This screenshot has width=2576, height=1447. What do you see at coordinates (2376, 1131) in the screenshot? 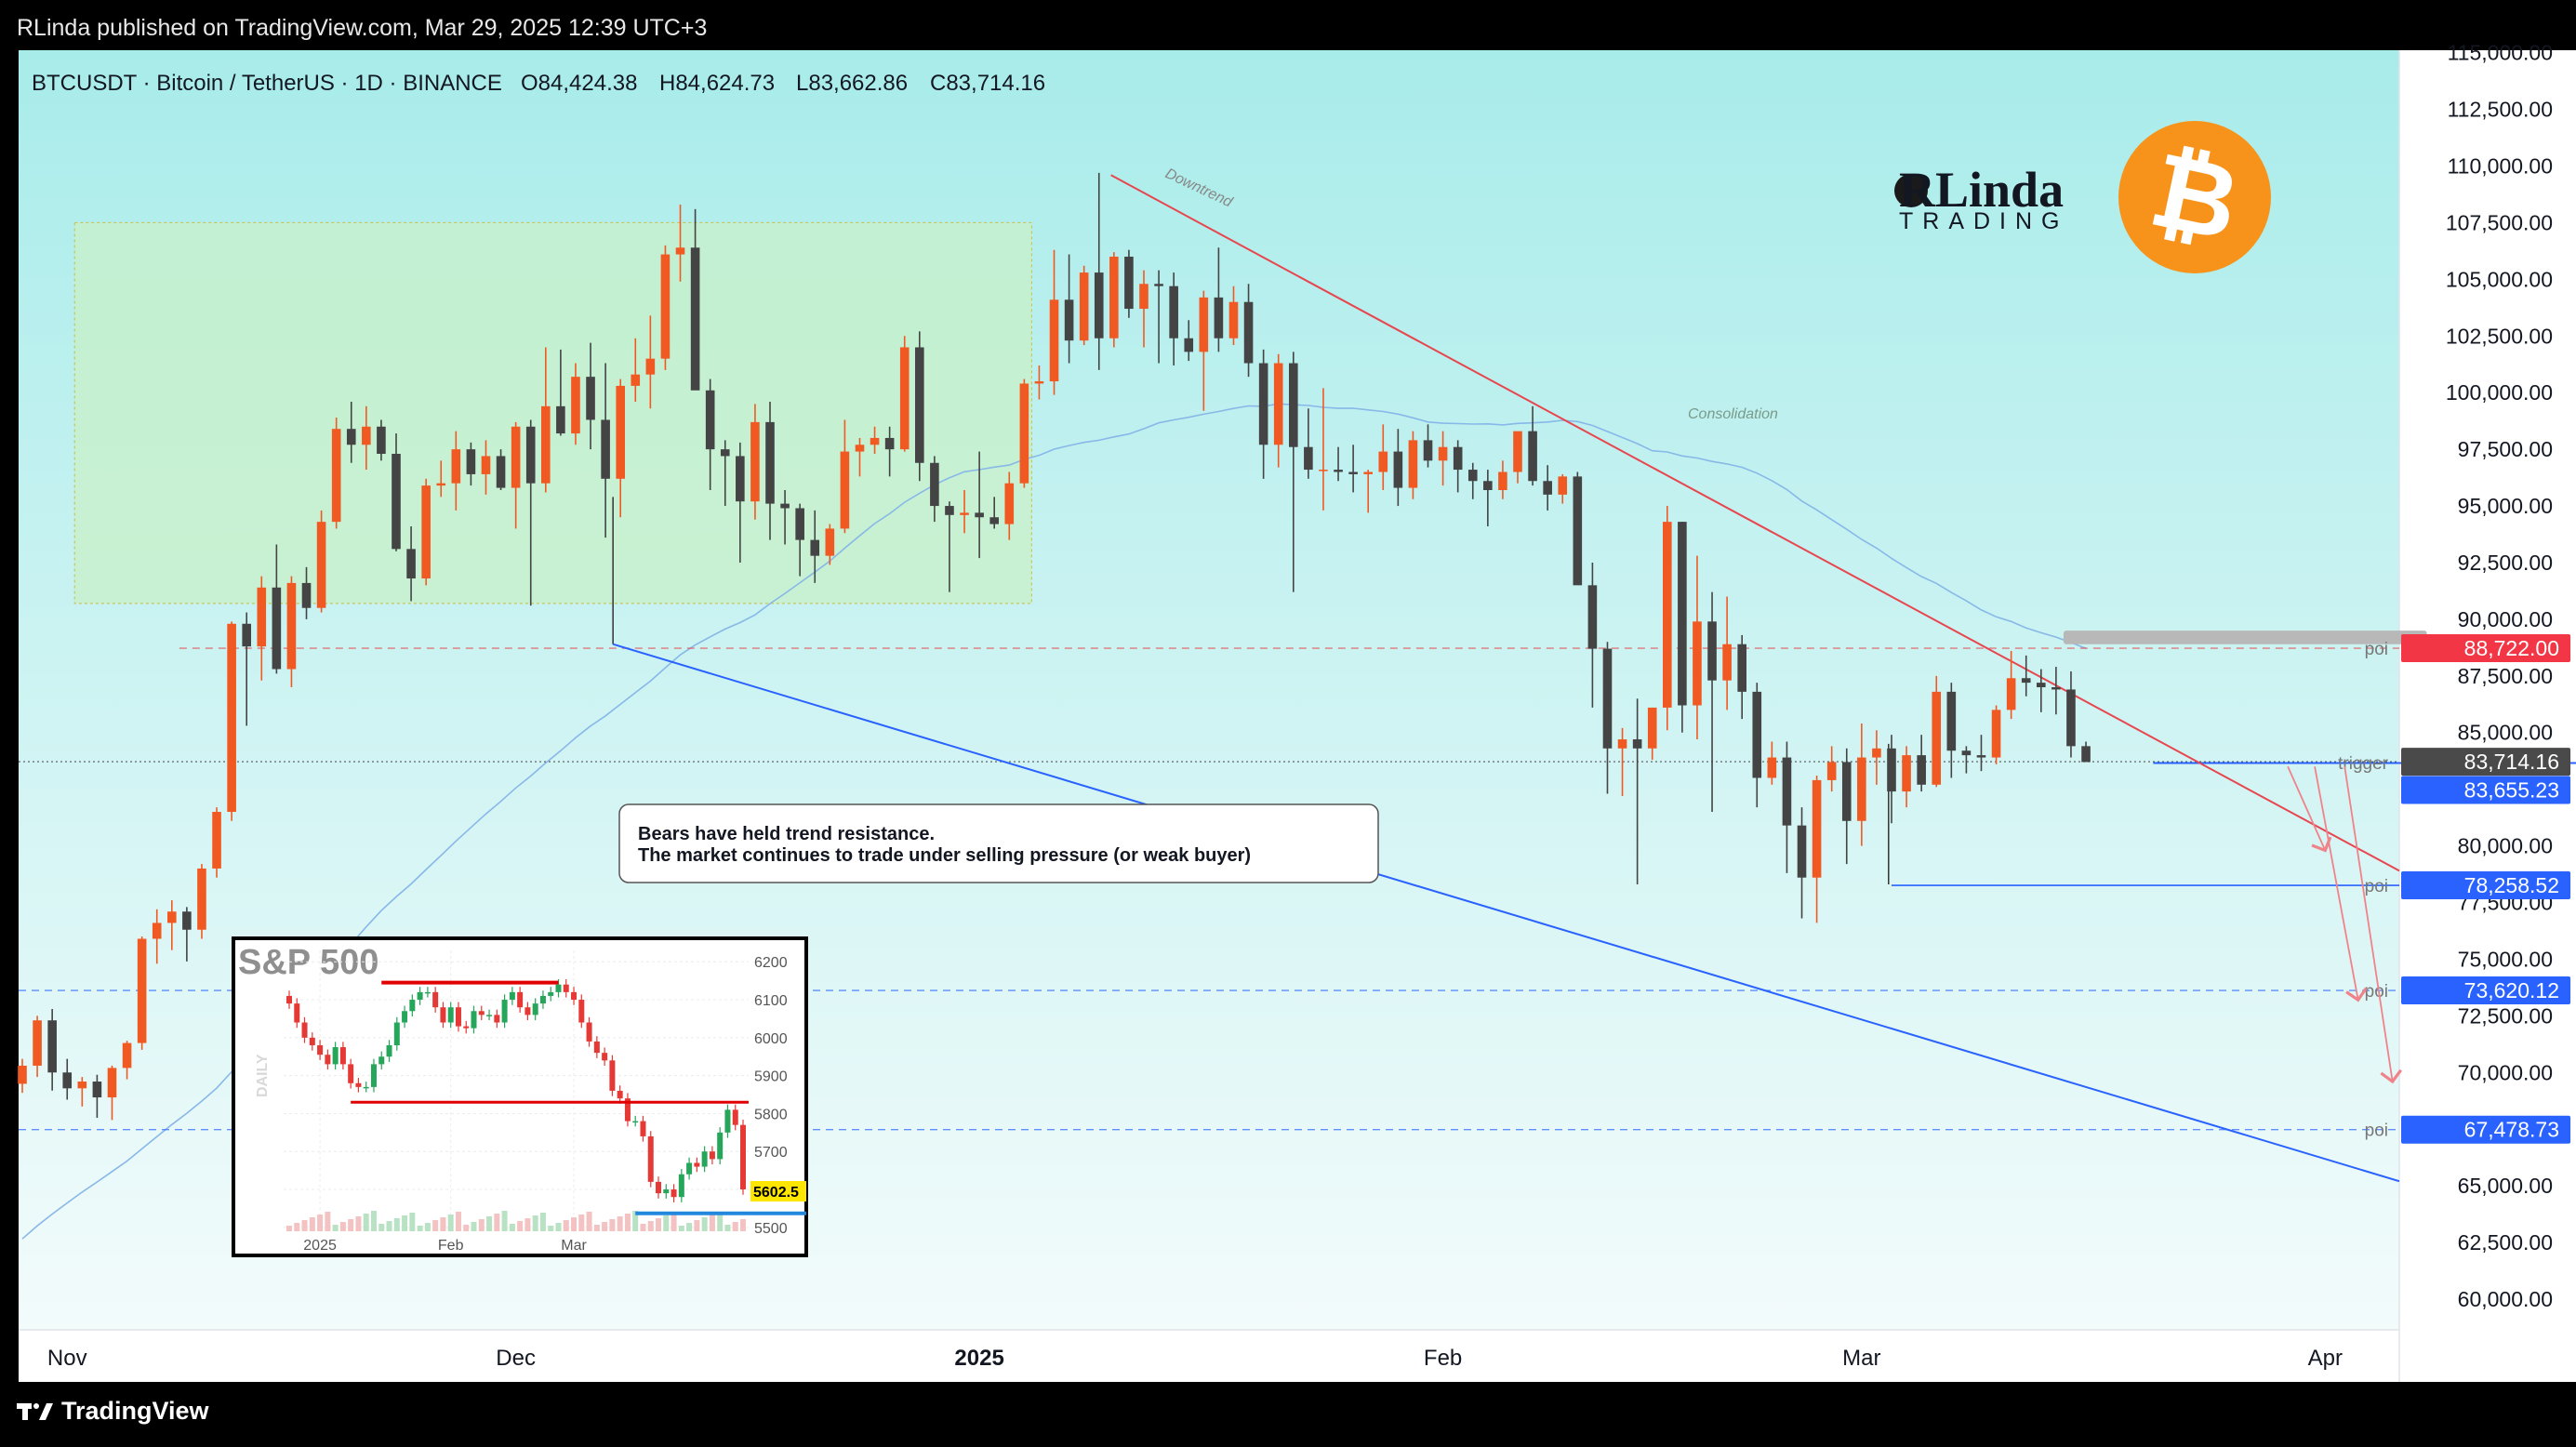
I see `poi-tag: poi` at bounding box center [2376, 1131].